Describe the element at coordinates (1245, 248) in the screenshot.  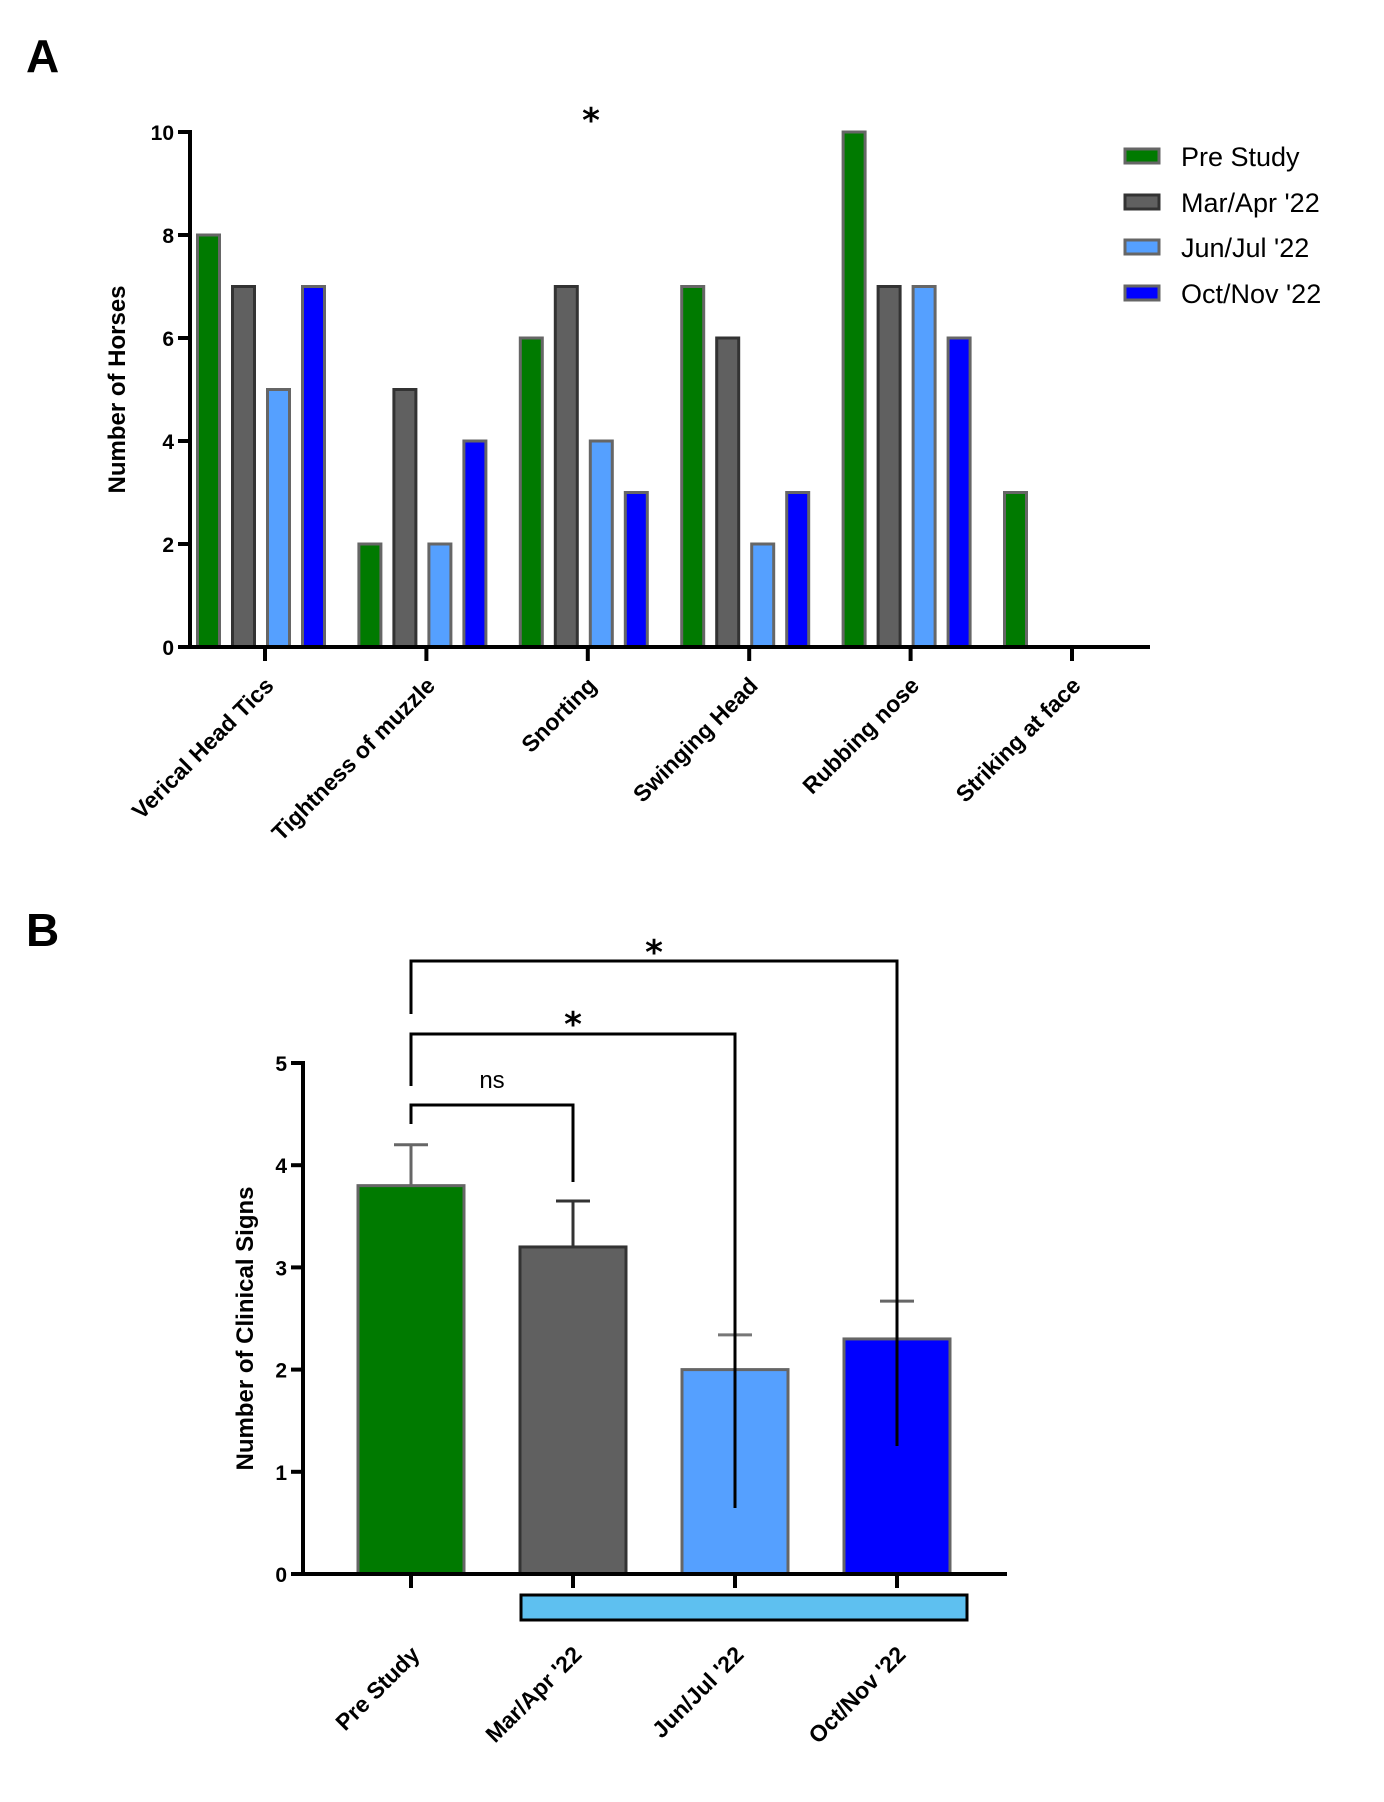
I see `legend-label: Jun/Jul '22` at that location.